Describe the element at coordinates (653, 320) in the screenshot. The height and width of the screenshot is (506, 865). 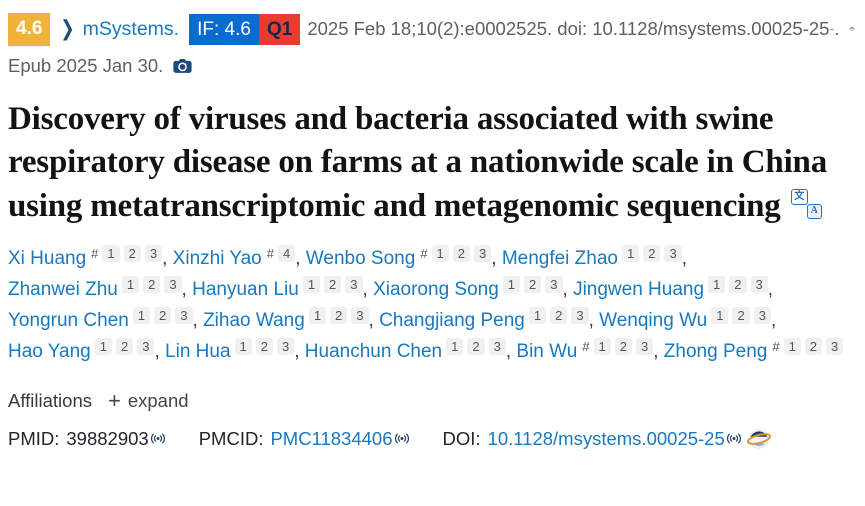
I see `author-link: Wenqing Wu` at that location.